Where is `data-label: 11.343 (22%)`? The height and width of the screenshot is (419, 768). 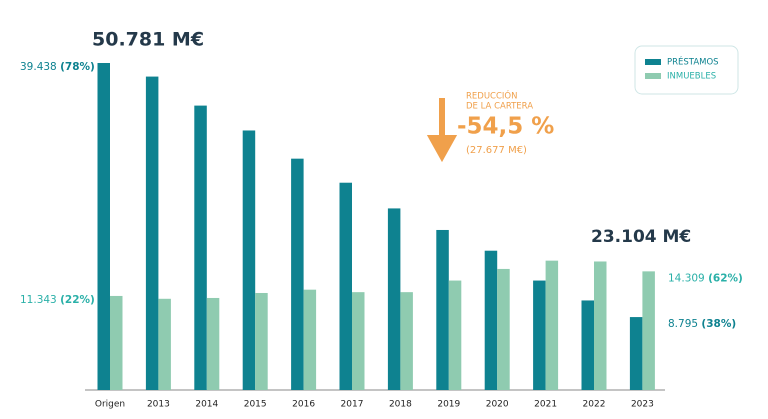 data-label: 11.343 (22%) is located at coordinates (57, 300).